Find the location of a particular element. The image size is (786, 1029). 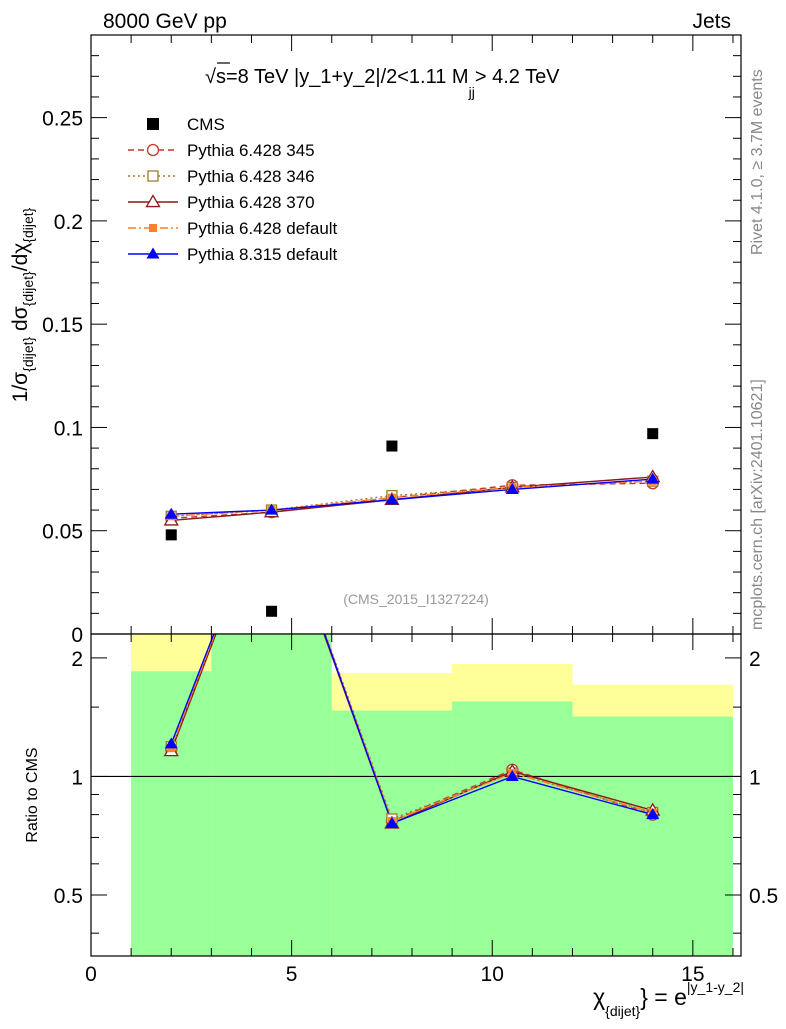

main-ytick-label-4: 0.15 is located at coordinates (62, 325).